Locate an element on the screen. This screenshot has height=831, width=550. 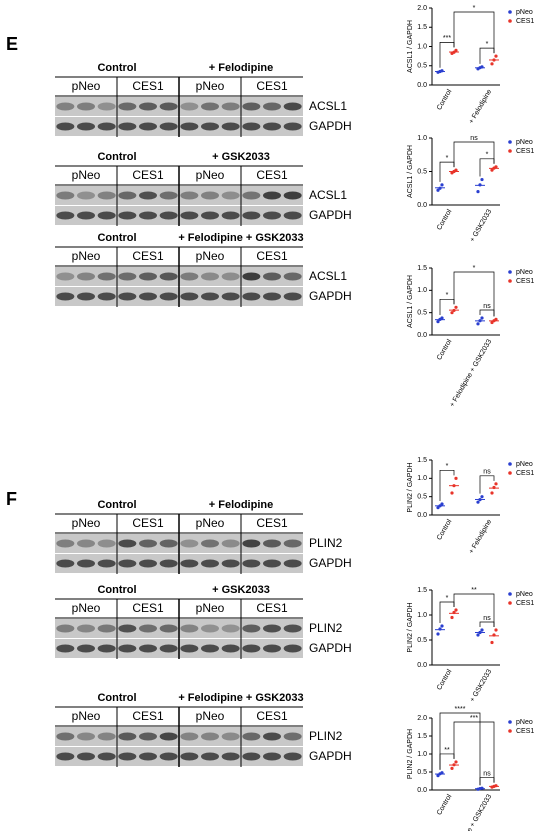
group-label: + GSK2033 is located at coordinates (241, 590).